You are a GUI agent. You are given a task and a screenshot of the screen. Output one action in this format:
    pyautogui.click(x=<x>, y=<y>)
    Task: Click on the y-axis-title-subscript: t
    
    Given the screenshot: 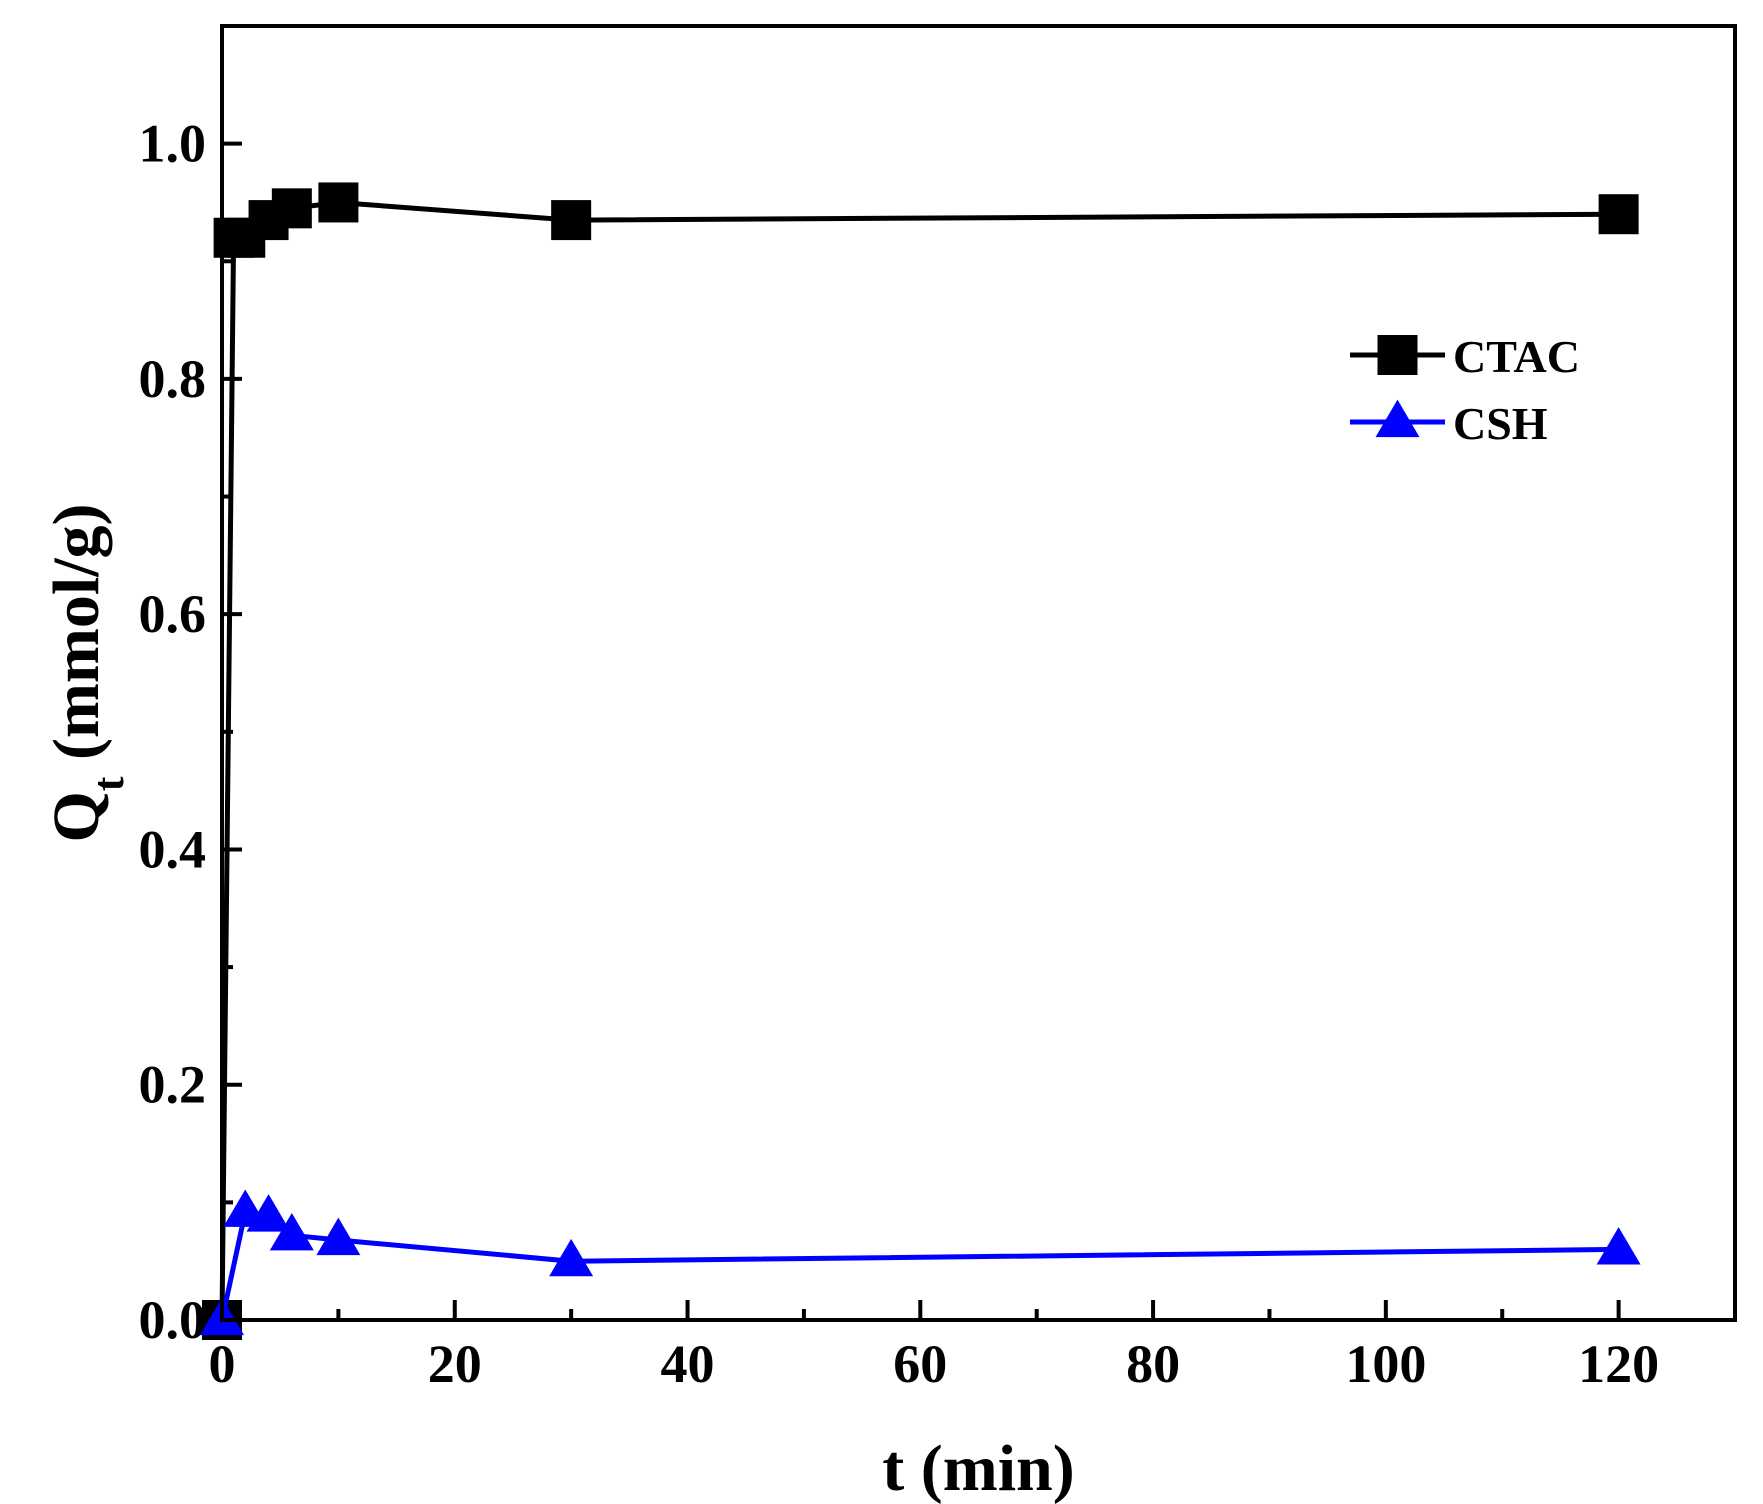 What is the action you would take?
    pyautogui.click(x=108, y=783)
    